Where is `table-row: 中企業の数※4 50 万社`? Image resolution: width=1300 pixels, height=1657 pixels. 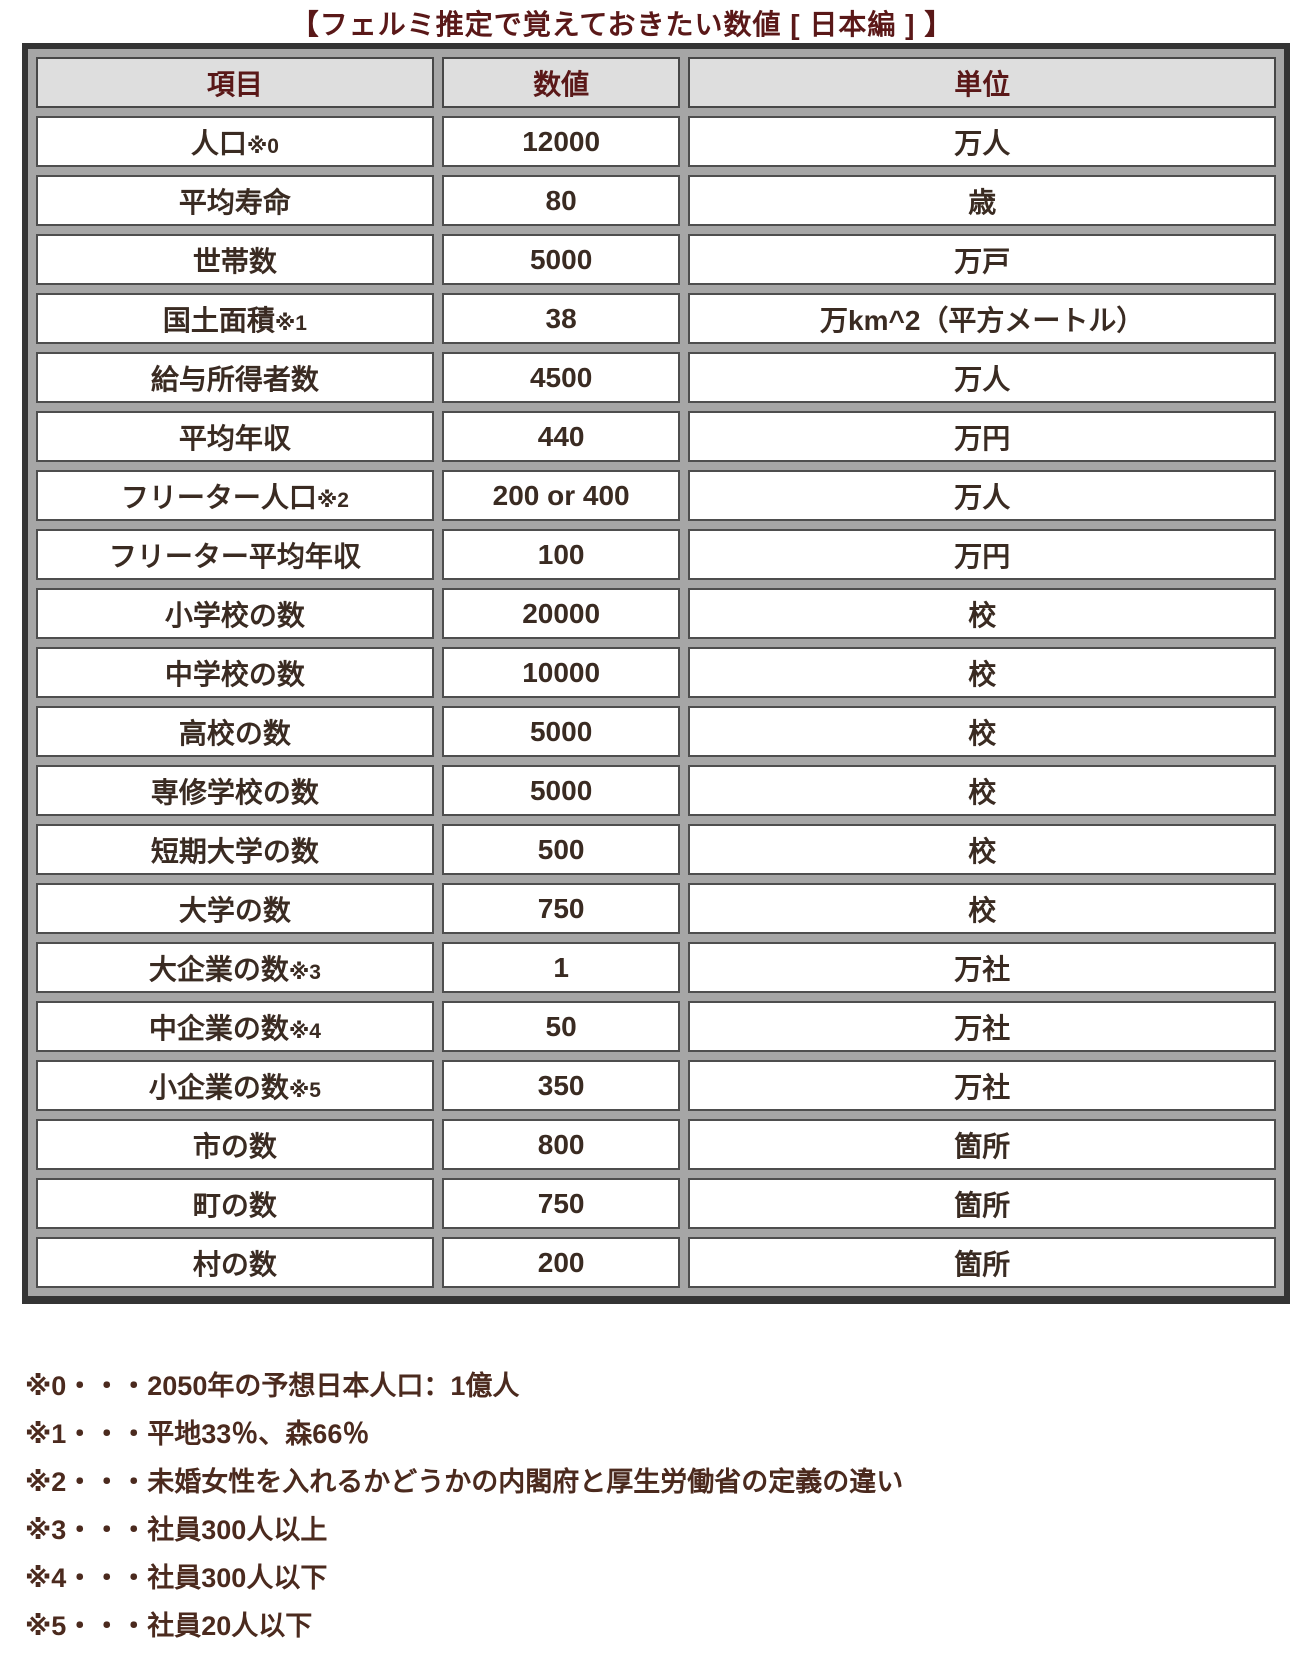
table-row: 中企業の数※4 50 万社 is located at coordinates (656, 1026).